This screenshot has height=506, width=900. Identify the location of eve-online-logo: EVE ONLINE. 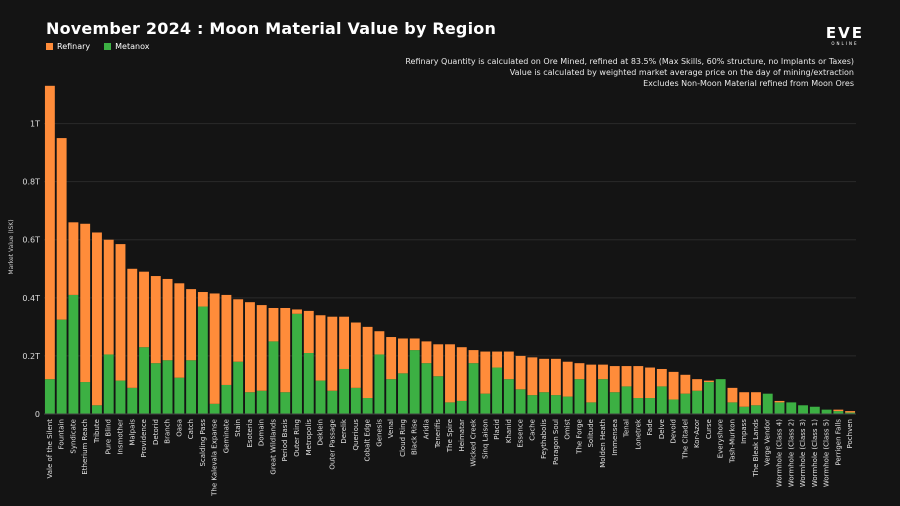
(844, 35).